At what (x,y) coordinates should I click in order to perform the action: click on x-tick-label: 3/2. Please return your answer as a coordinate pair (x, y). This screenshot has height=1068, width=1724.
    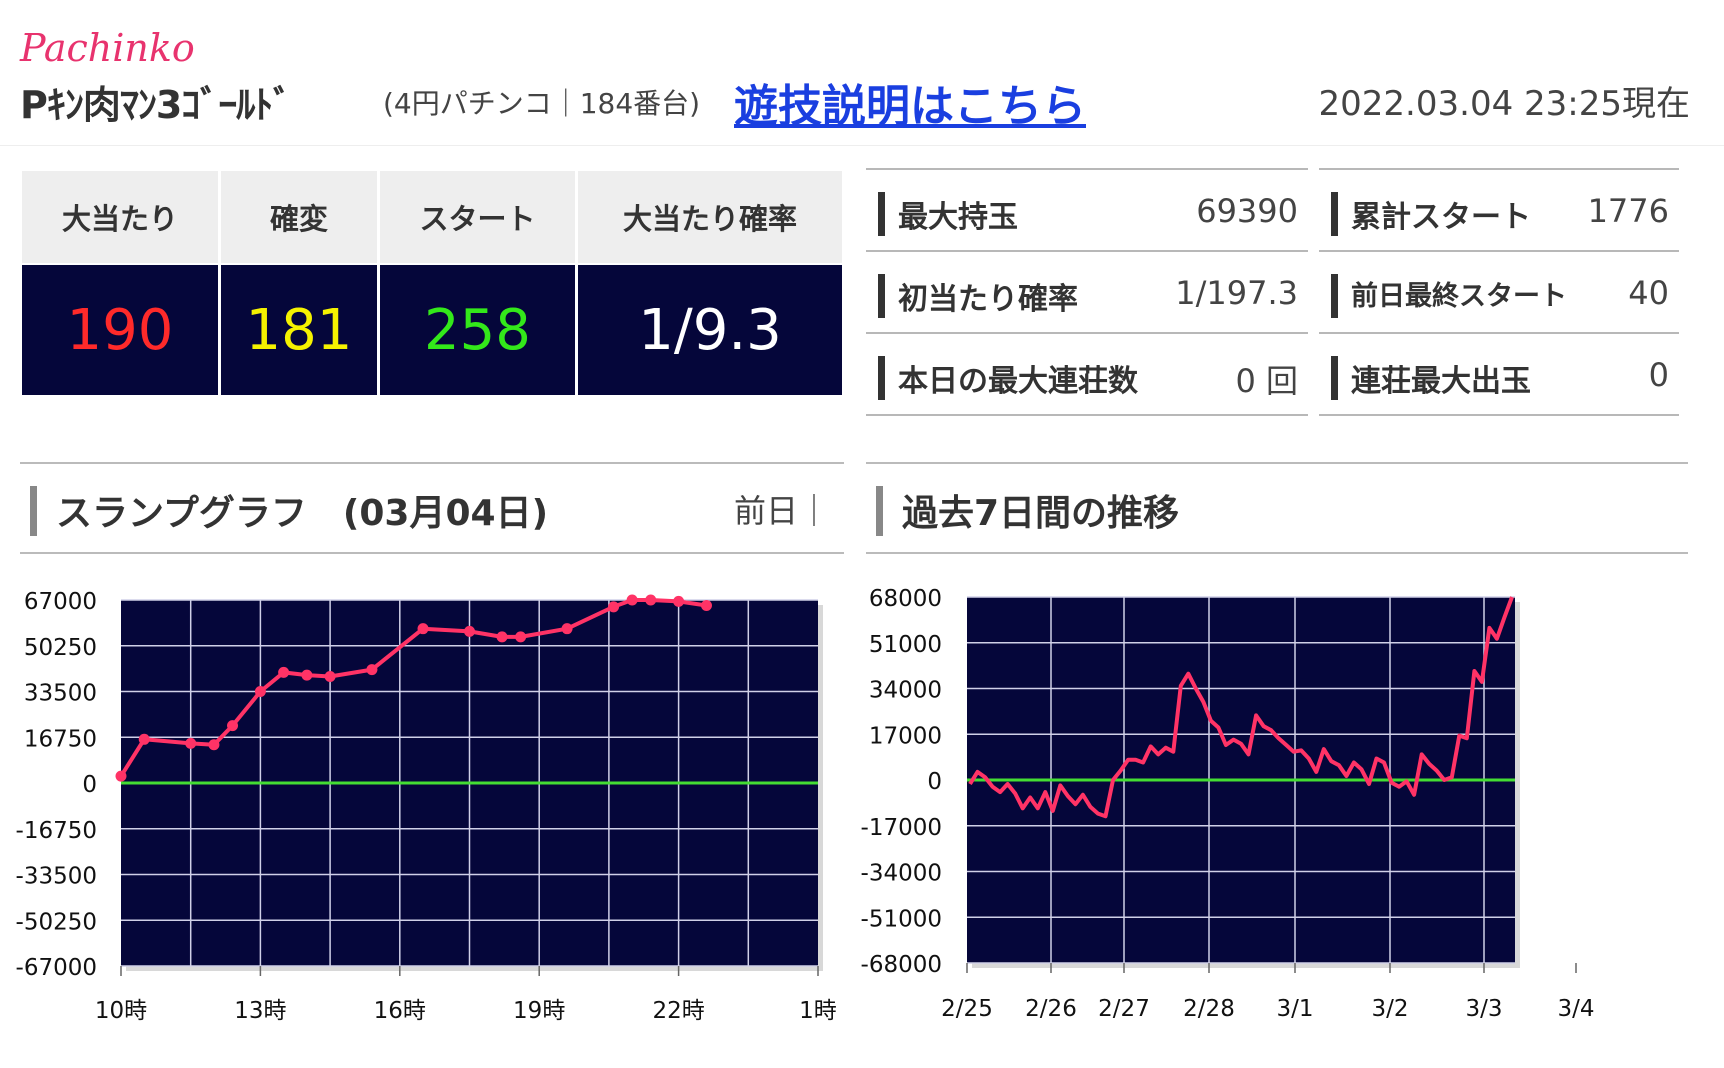
    Looking at the image, I should click on (1389, 1009).